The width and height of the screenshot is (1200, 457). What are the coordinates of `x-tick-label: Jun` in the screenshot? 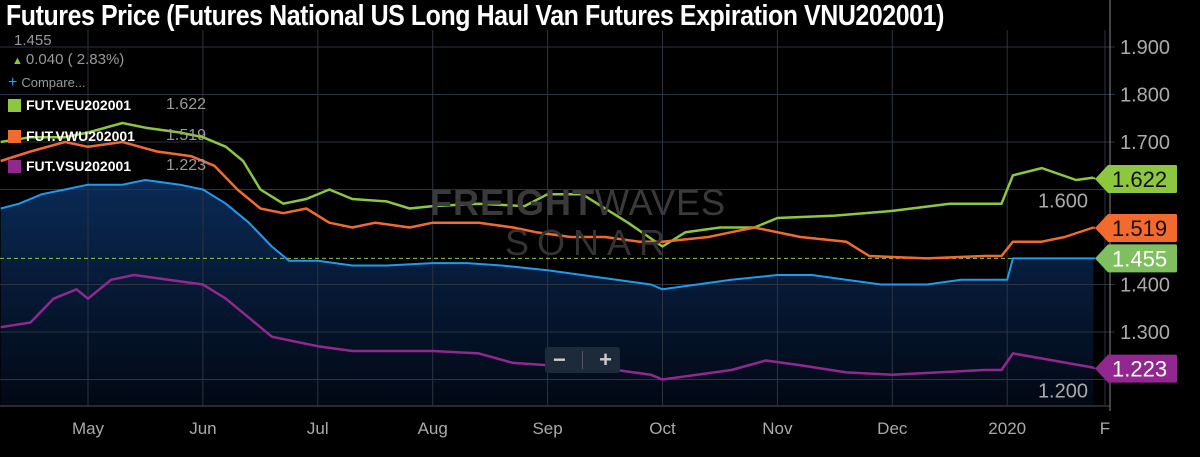 It's located at (202, 428).